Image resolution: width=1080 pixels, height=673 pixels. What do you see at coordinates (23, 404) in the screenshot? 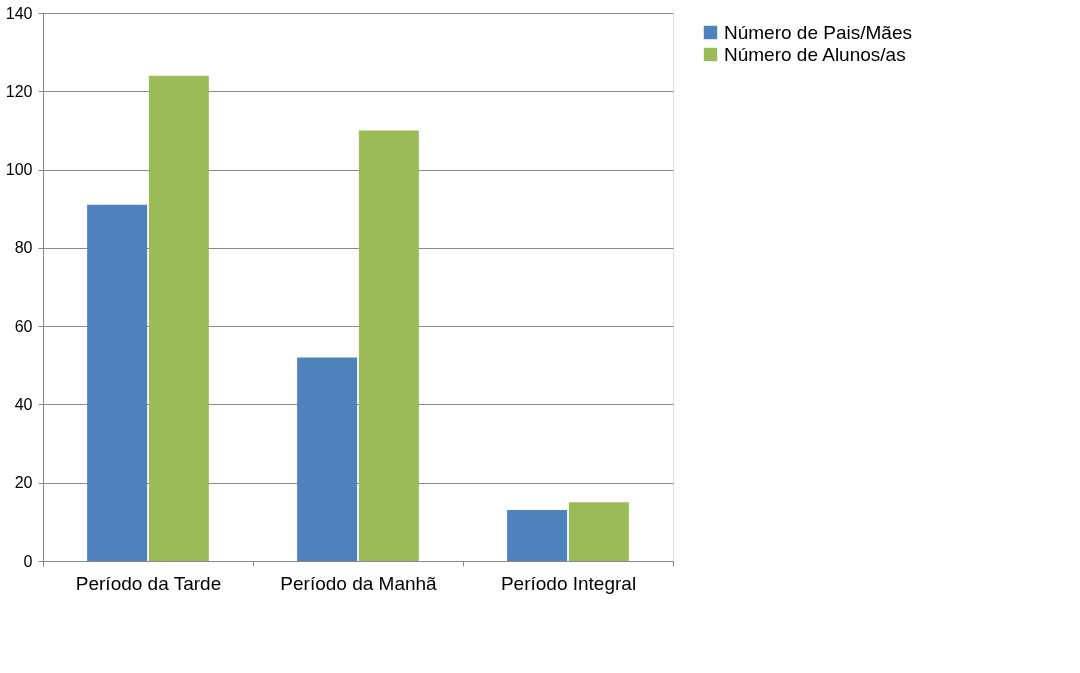
I see `y-tick-label: 40` at bounding box center [23, 404].